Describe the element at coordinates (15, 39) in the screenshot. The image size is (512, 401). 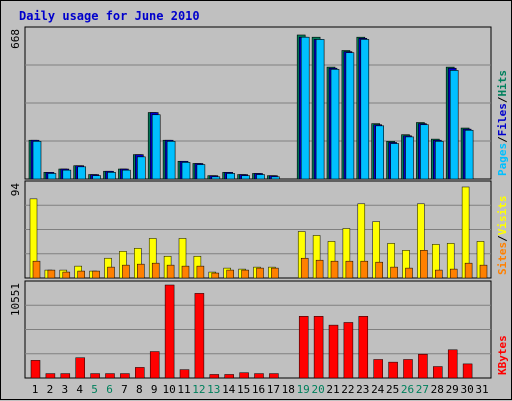
I see `panel-1-ymax-label: 668` at that location.